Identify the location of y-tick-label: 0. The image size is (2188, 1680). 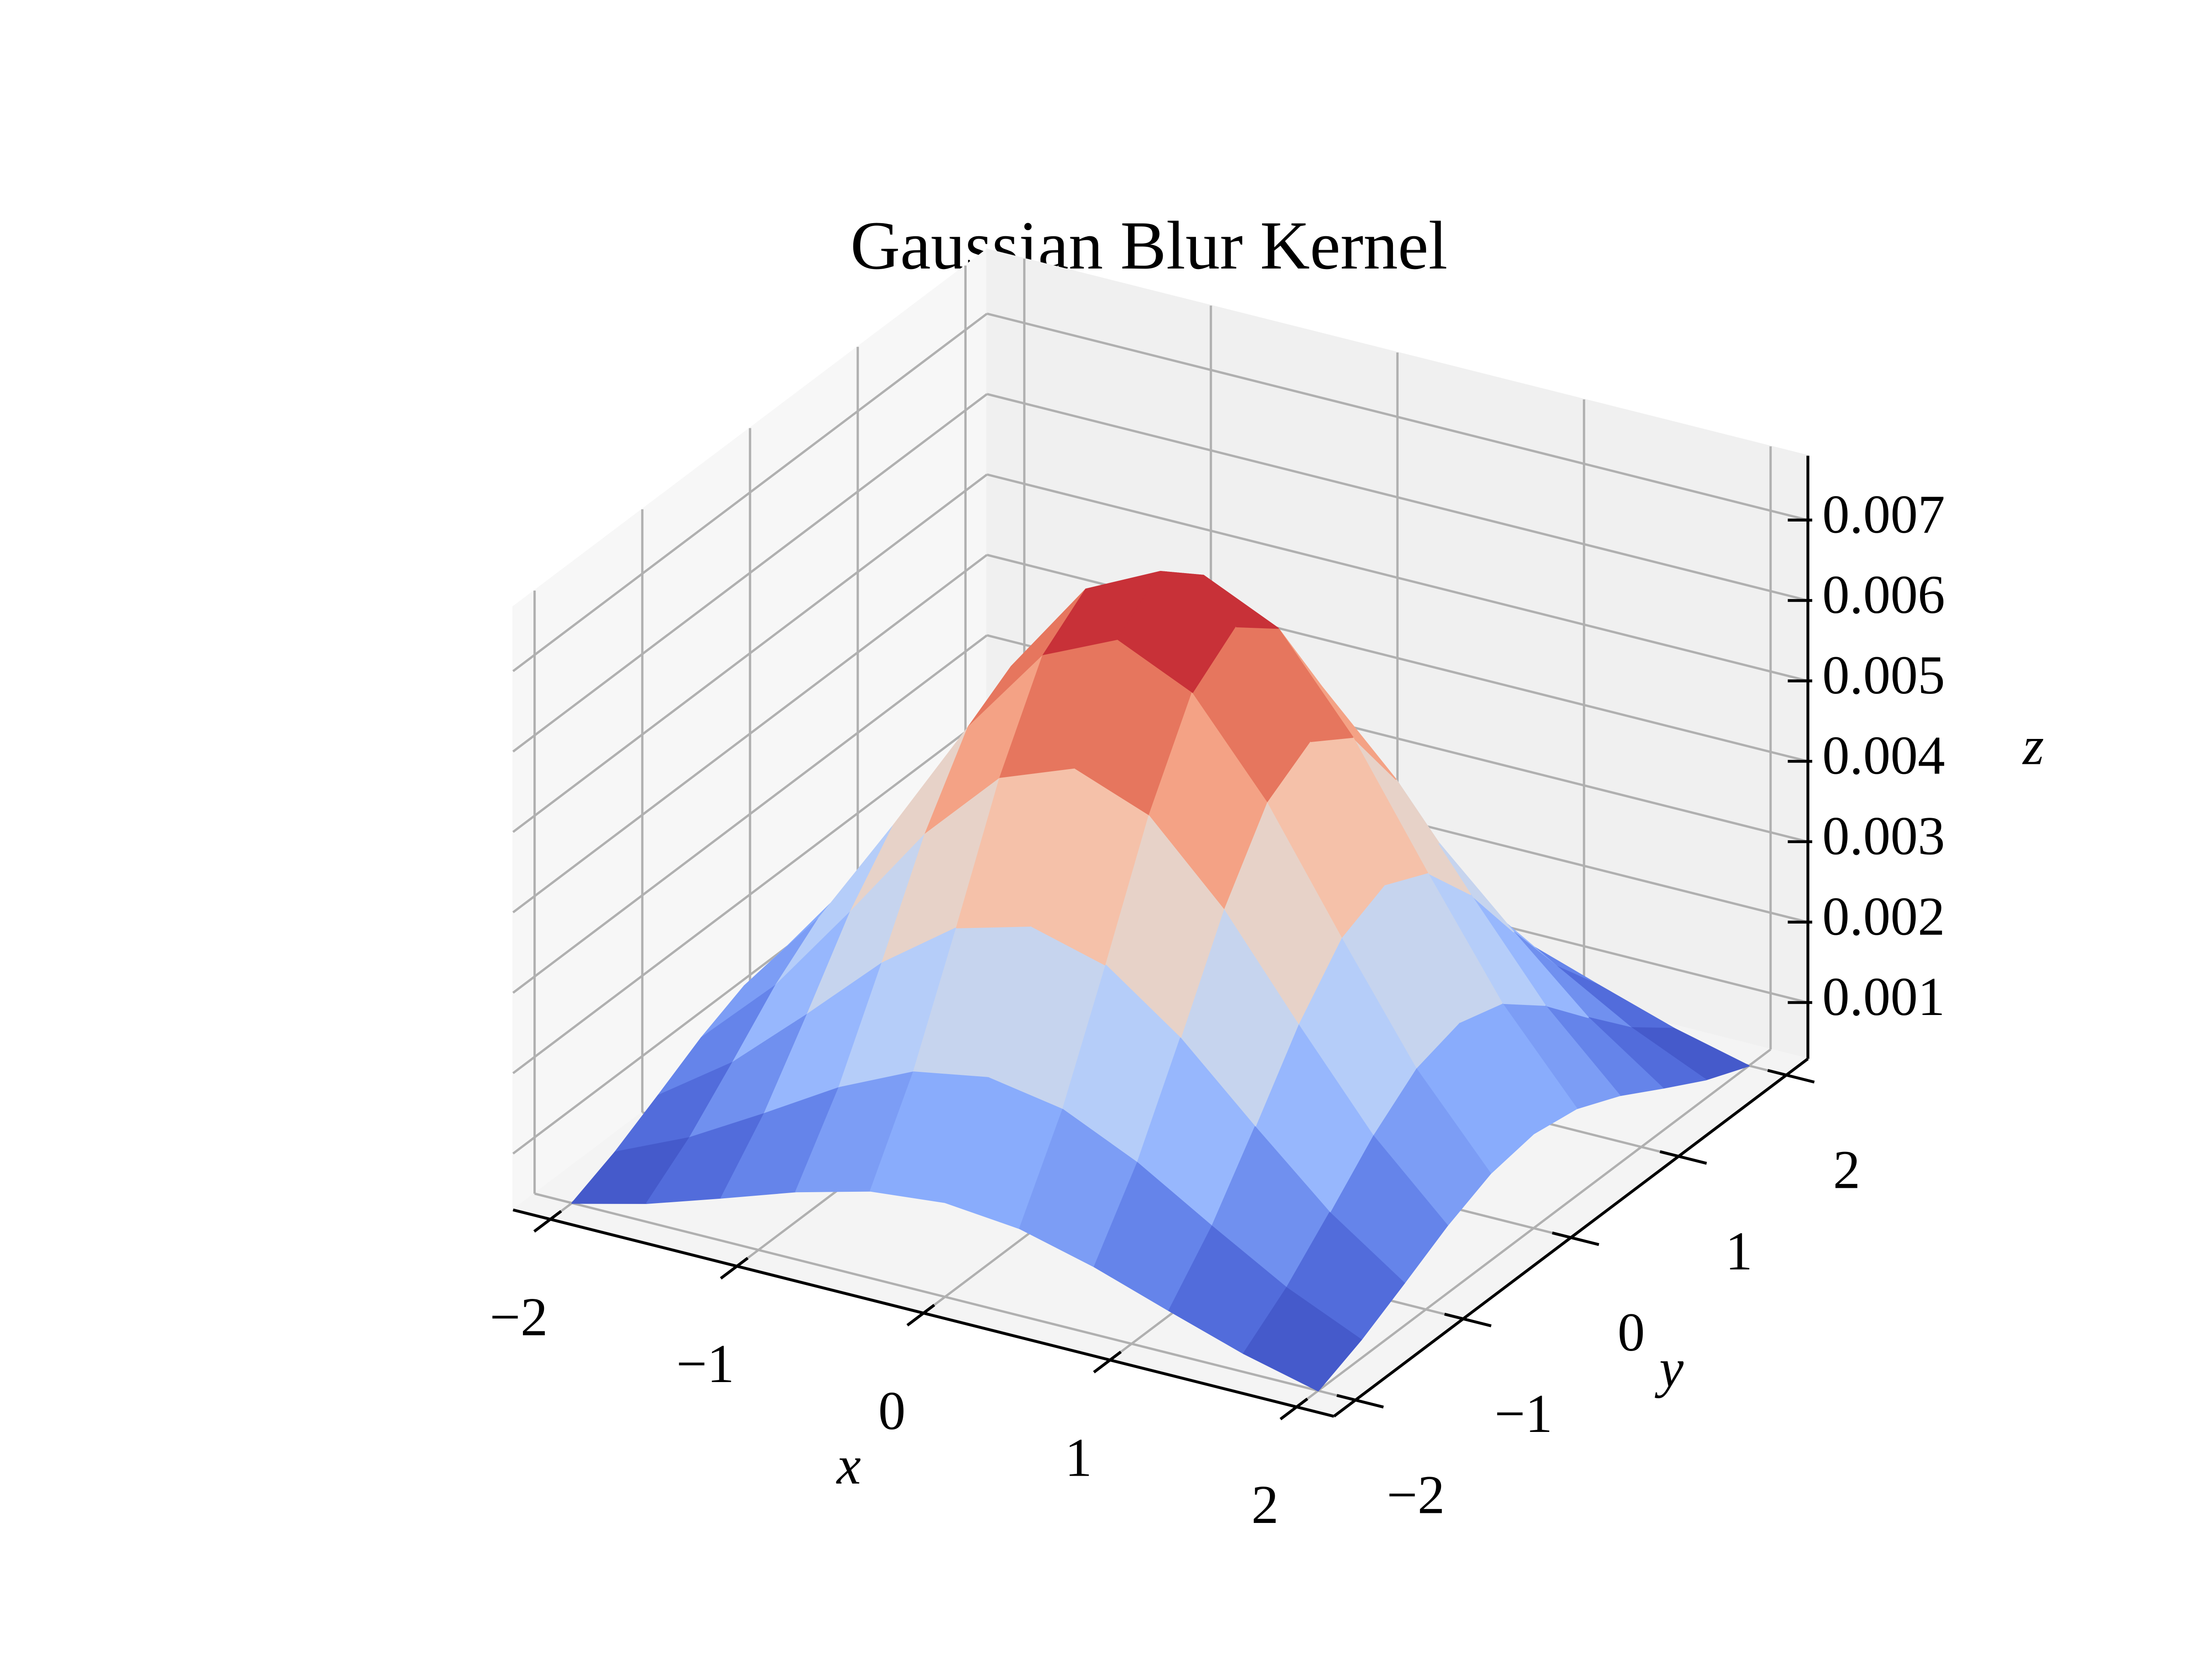
(1631, 1332).